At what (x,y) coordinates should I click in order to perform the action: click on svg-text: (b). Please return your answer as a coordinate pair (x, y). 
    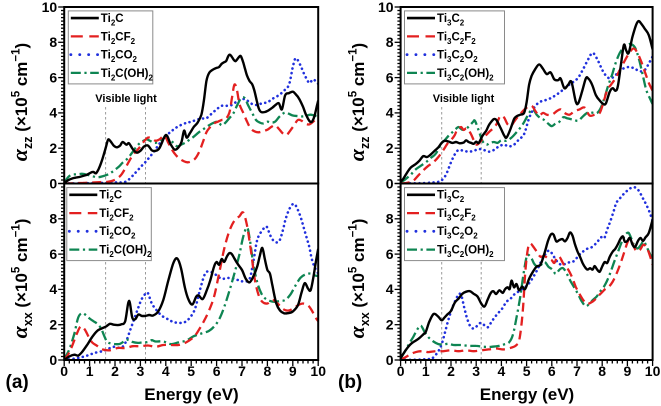
    Looking at the image, I should click on (350, 382).